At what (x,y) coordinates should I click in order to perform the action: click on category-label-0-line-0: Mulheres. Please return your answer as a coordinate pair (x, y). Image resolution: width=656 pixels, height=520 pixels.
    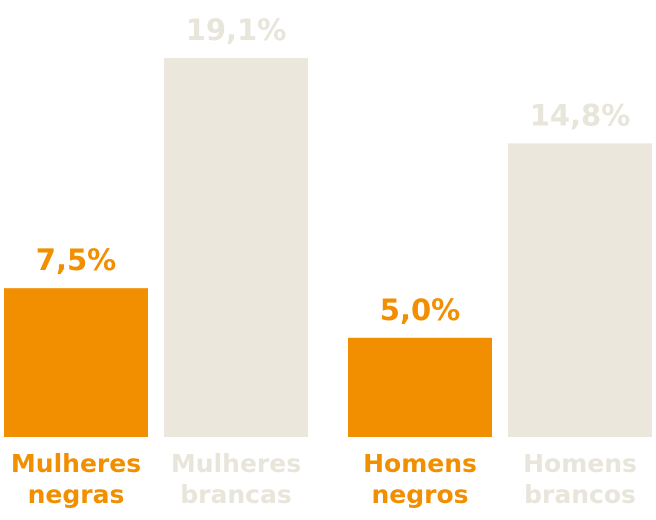
    Looking at the image, I should click on (76, 463).